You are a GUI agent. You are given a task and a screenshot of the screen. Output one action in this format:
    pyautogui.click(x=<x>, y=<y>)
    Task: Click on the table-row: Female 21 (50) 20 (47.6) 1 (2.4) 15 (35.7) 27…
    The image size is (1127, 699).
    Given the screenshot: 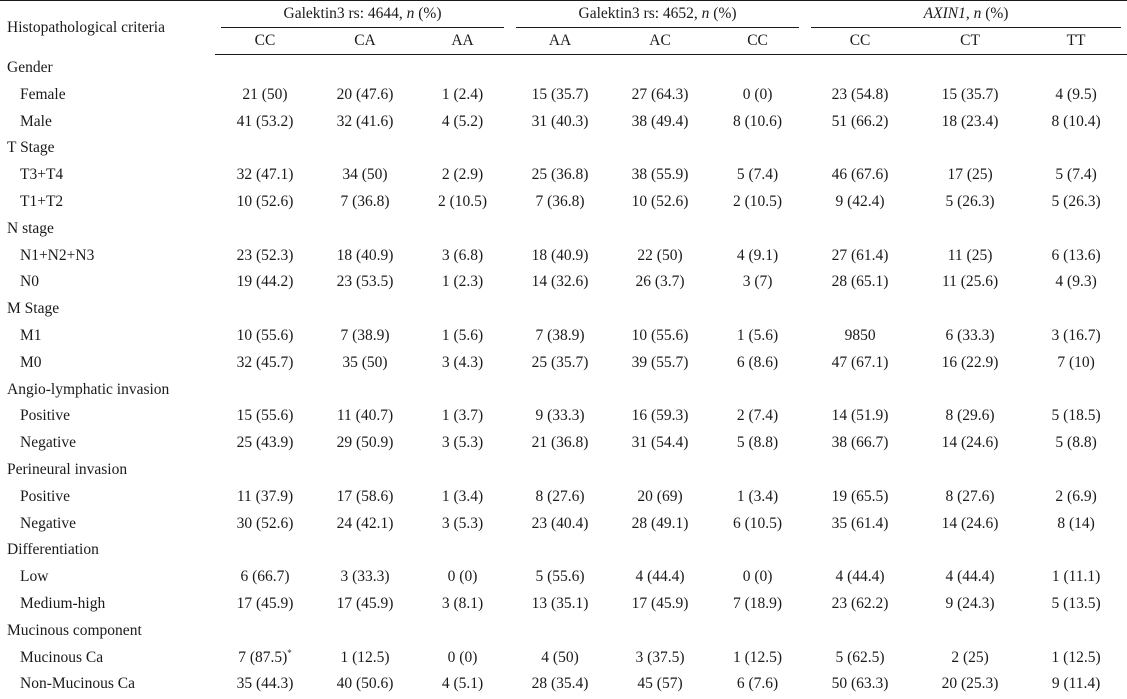 What is the action you would take?
    pyautogui.click(x=563, y=95)
    